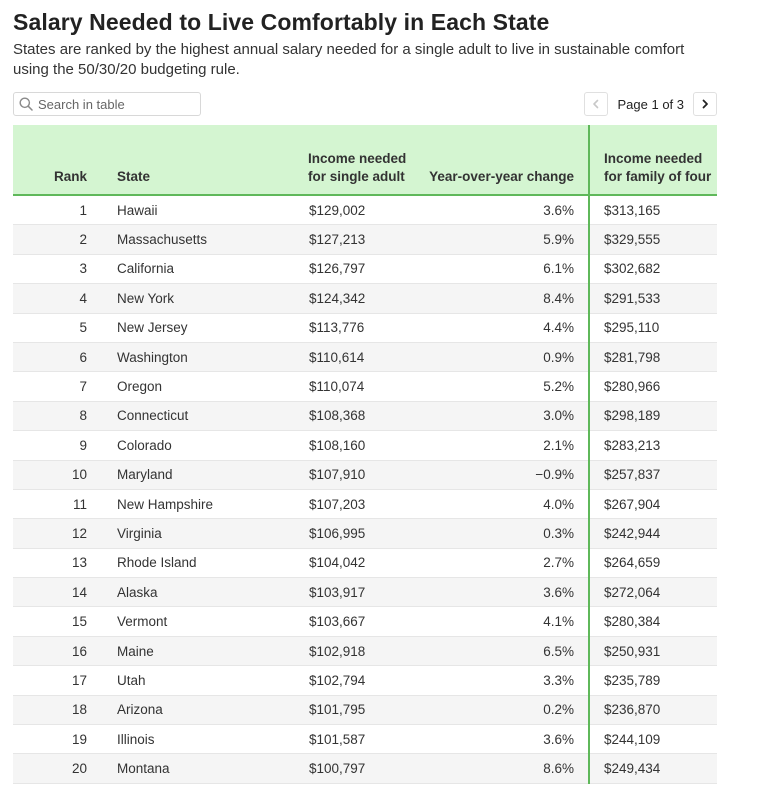  Describe the element at coordinates (117, 104) in the screenshot. I see `search-input` at that location.